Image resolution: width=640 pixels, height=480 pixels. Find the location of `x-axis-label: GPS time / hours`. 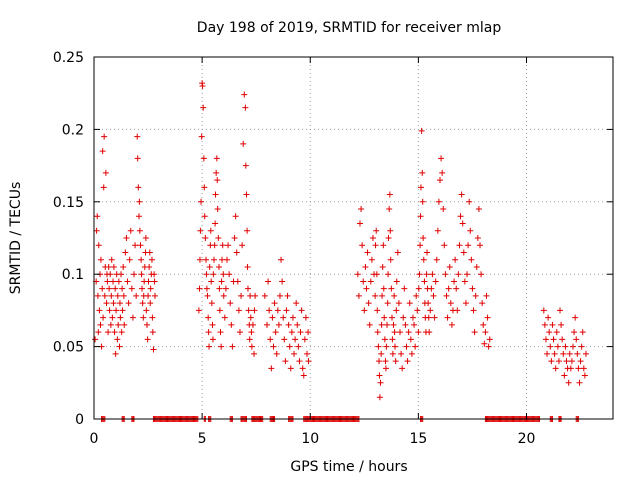

x-axis-label: GPS time / hours is located at coordinates (348, 467).